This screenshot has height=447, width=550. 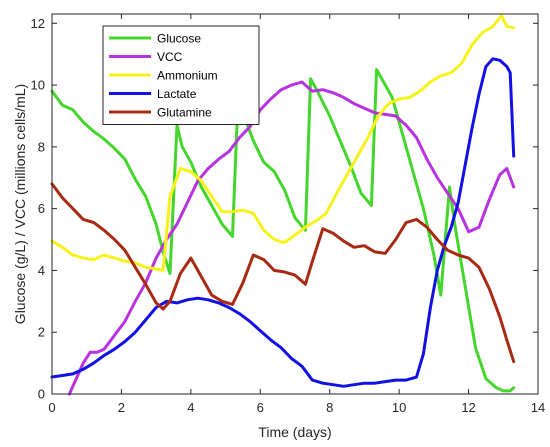 What do you see at coordinates (329, 407) in the screenshot?
I see `x-tick-label: 8` at bounding box center [329, 407].